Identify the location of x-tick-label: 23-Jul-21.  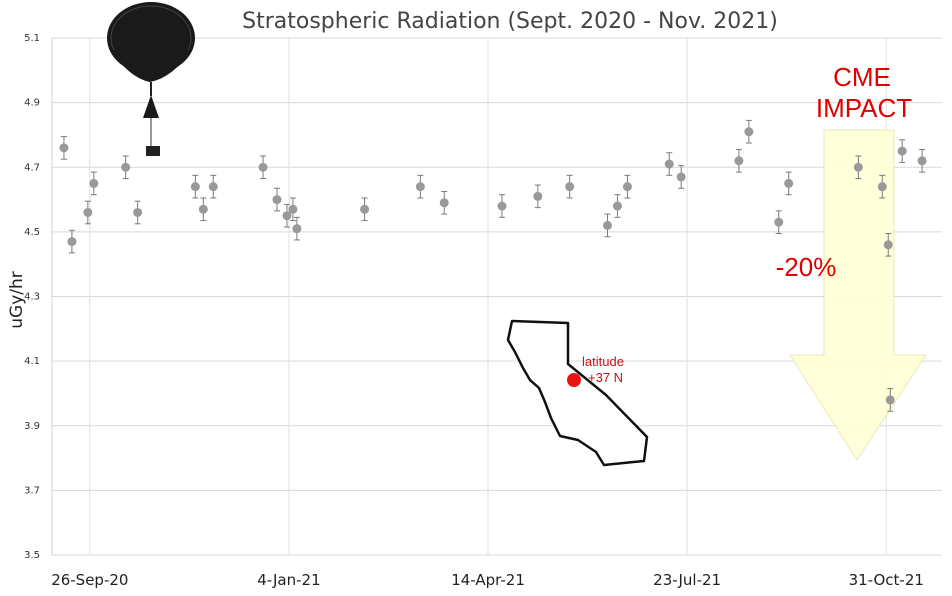
(687, 580).